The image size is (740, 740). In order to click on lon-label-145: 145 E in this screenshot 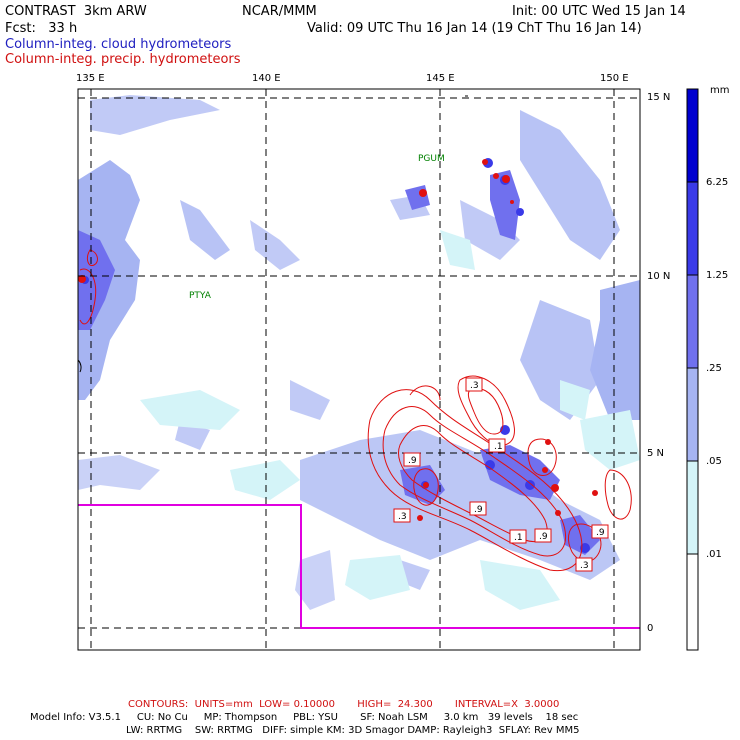, I will do `click(440, 78)`.